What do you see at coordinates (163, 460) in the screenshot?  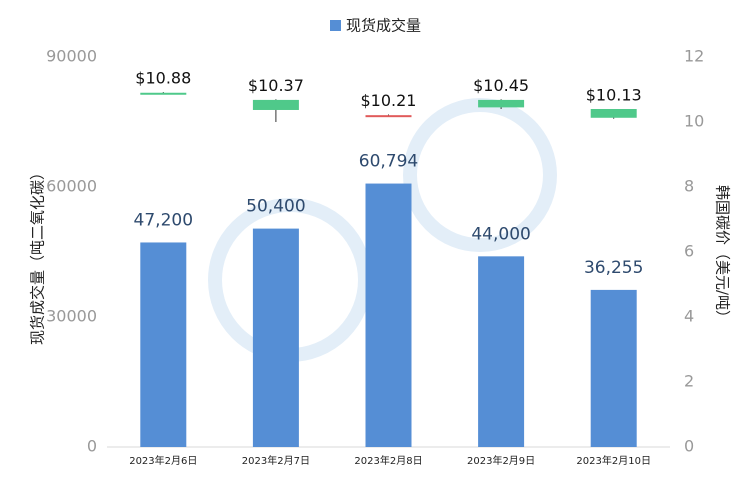 I see `x-tick-label: 2023年2月6日` at bounding box center [163, 460].